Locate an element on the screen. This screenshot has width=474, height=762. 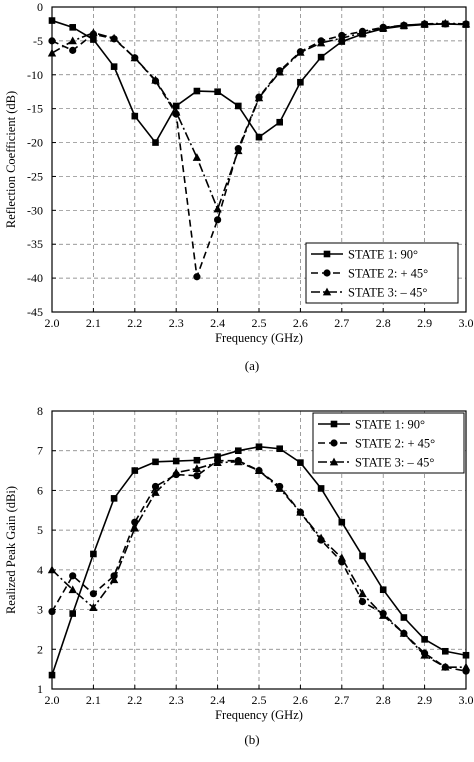
y-tick-label: -5 is located at coordinates (38, 41).